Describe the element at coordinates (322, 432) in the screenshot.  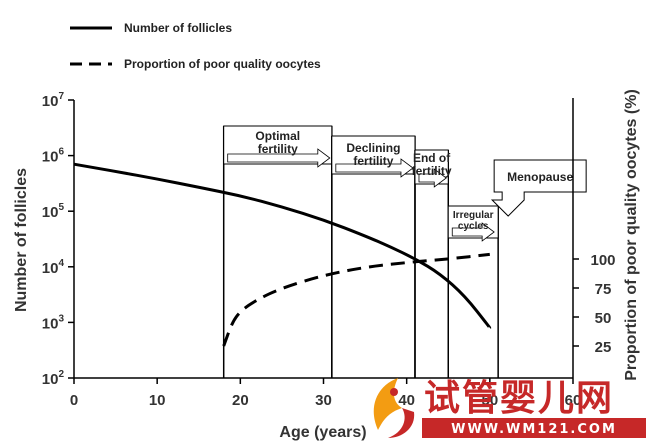
I see `x-axis-title: Age (years)` at that location.